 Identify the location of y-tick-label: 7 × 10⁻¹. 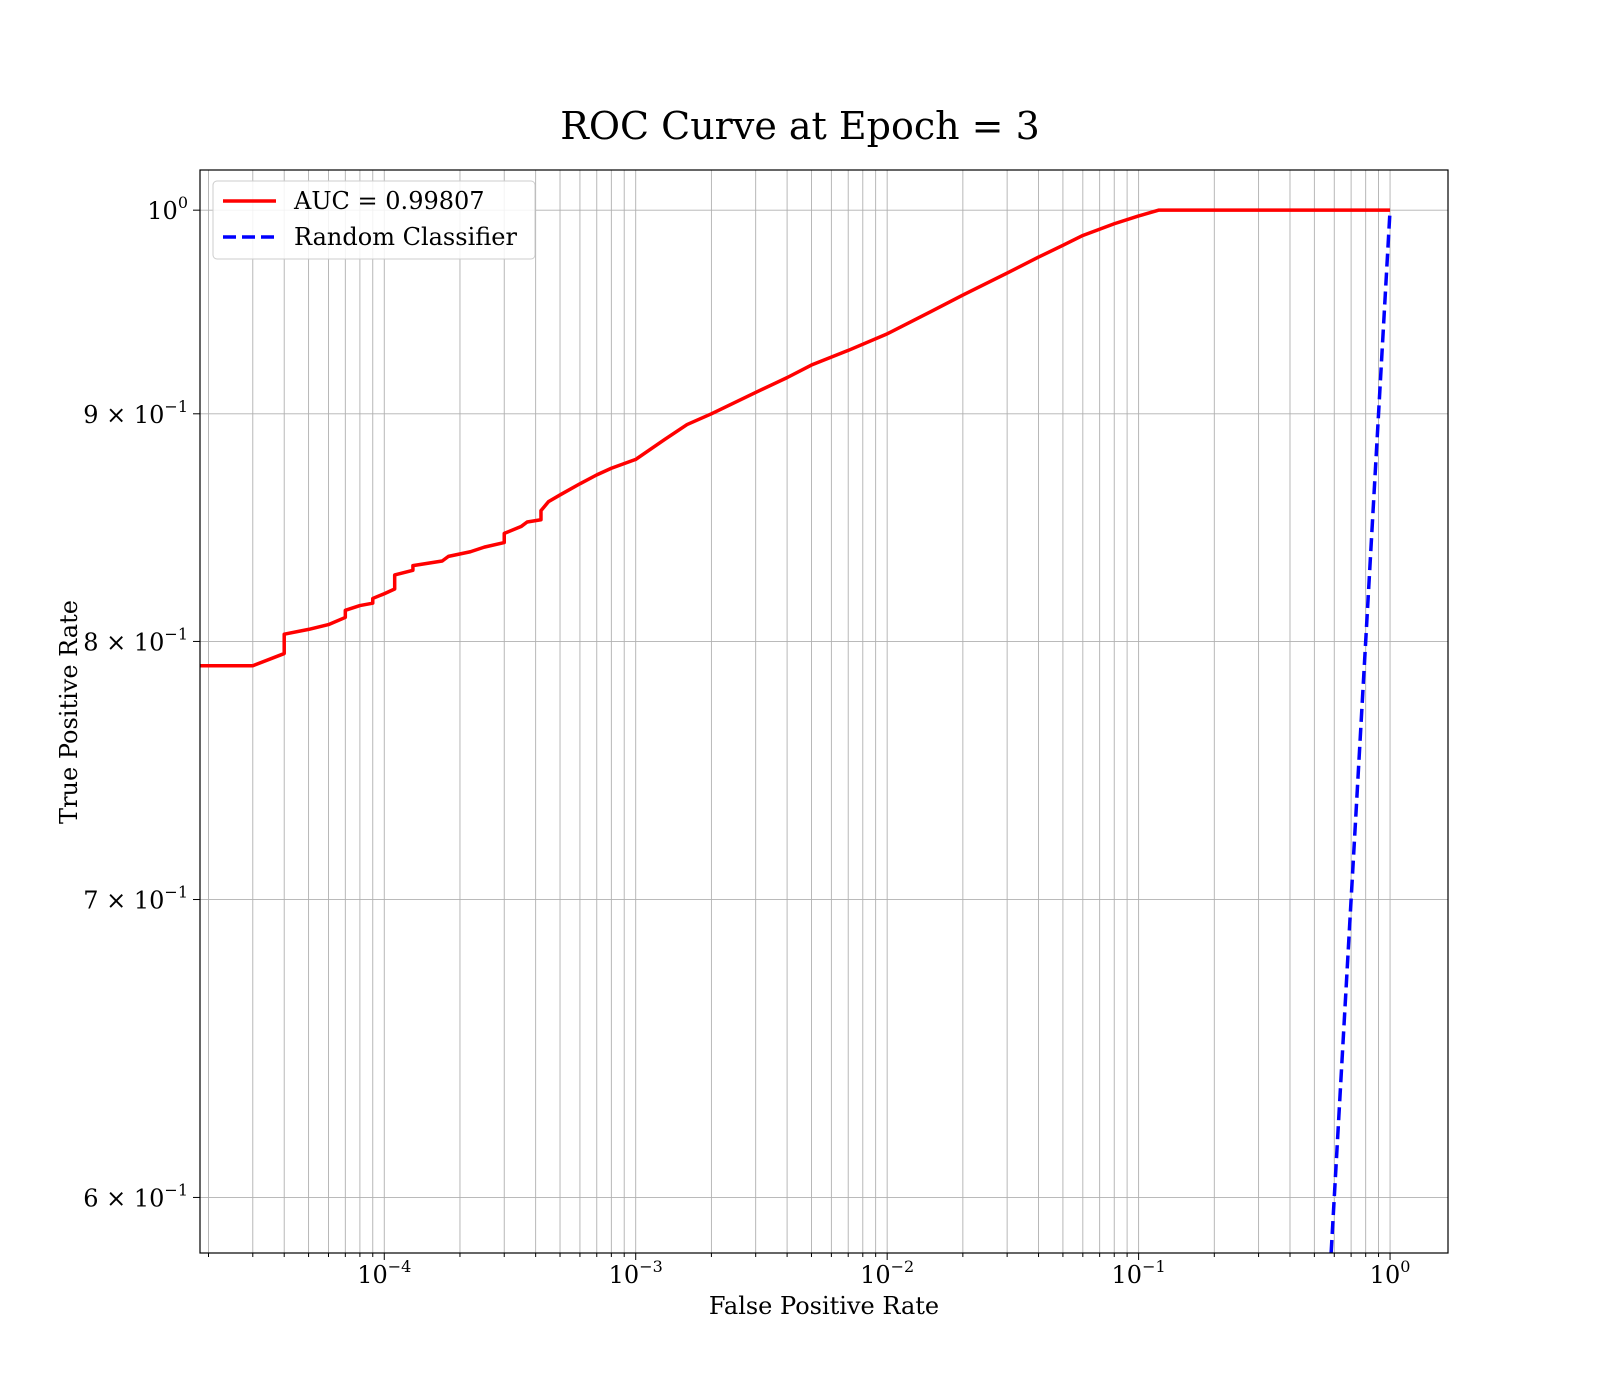
(135, 899).